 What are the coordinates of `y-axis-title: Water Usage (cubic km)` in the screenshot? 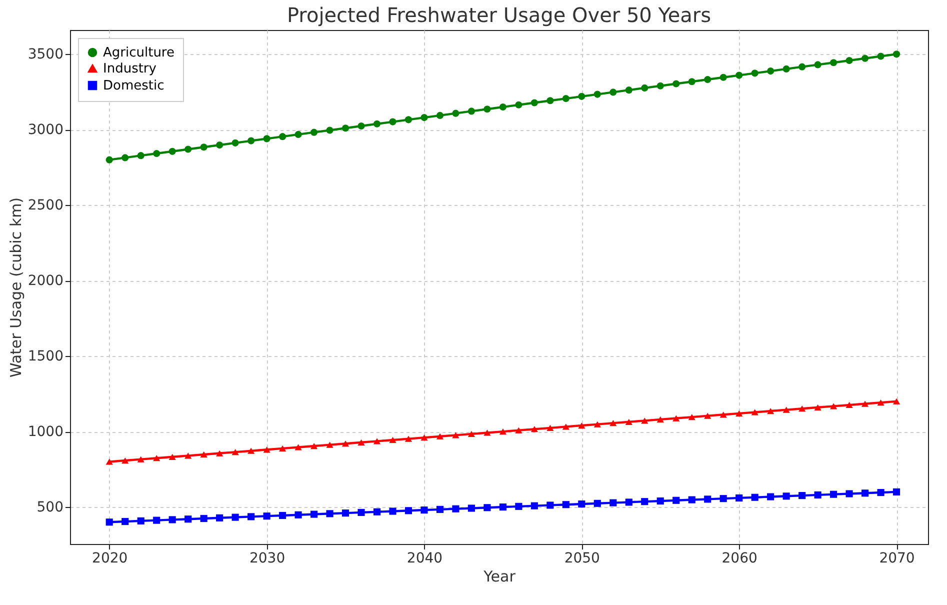 It's located at (15, 287).